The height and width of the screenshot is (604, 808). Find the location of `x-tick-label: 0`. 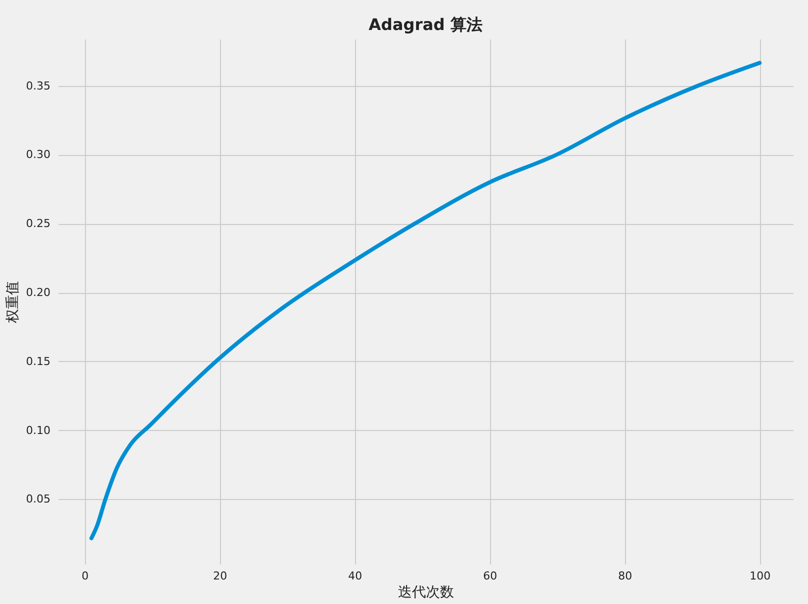

x-tick-label: 0 is located at coordinates (85, 576).